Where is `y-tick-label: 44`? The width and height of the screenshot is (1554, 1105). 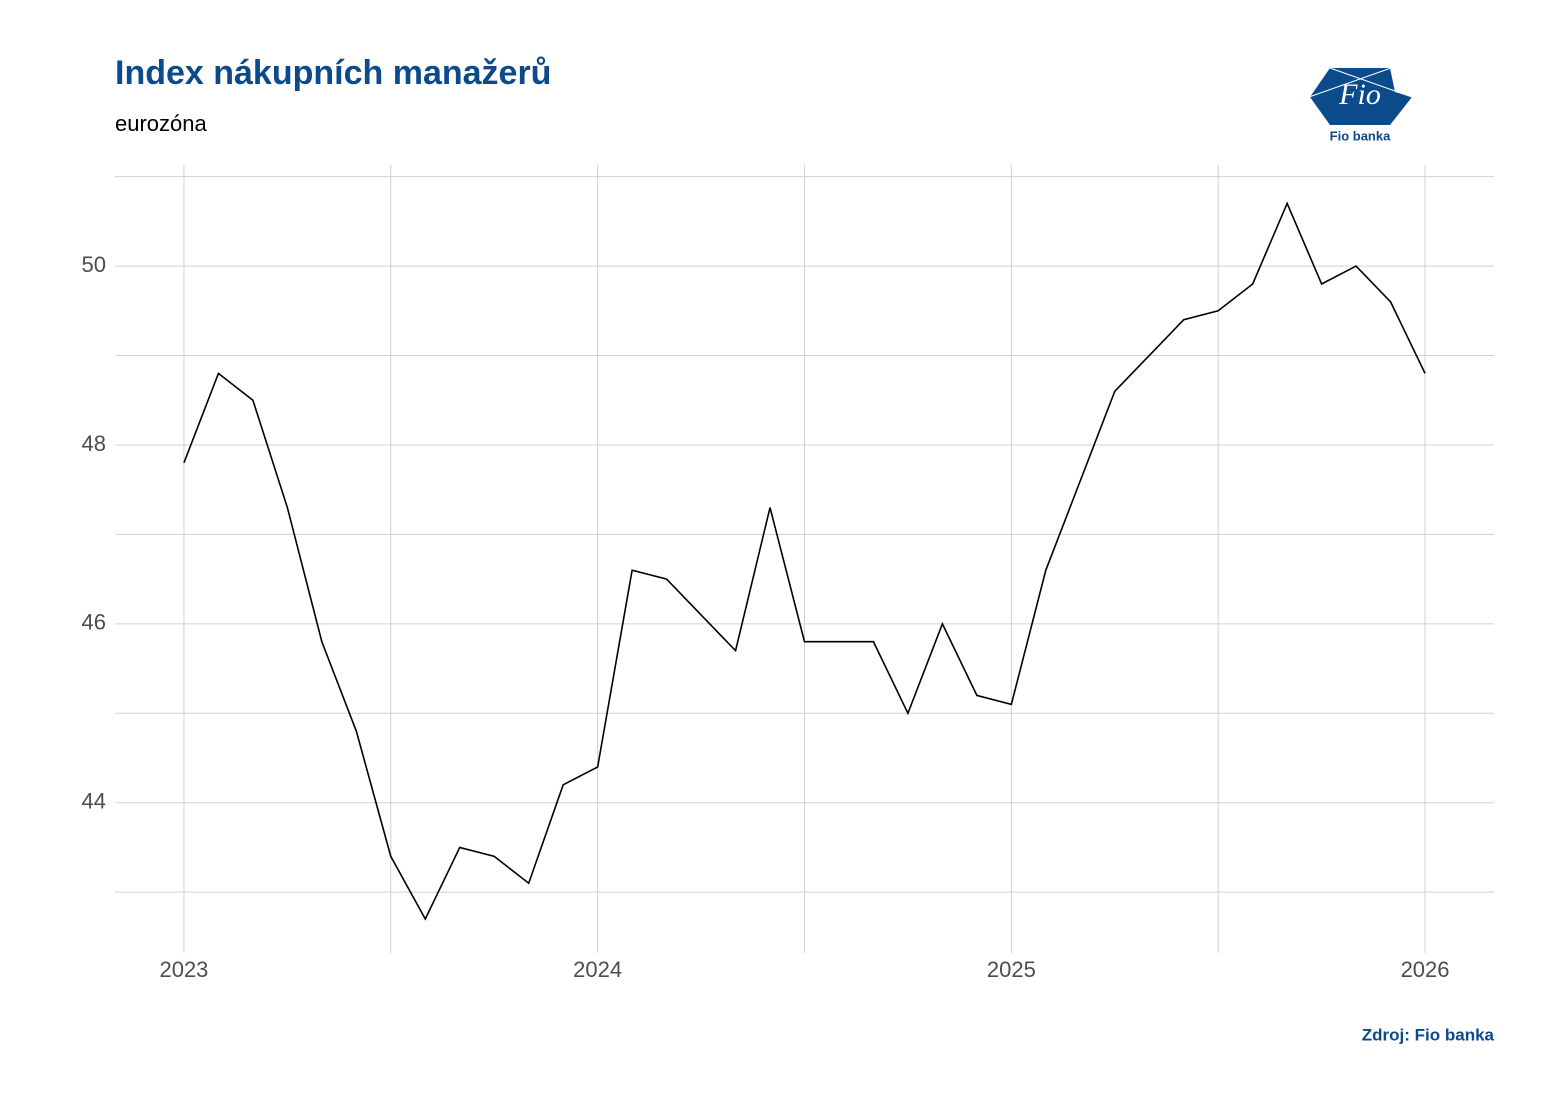
y-tick-label: 44 is located at coordinates (94, 801).